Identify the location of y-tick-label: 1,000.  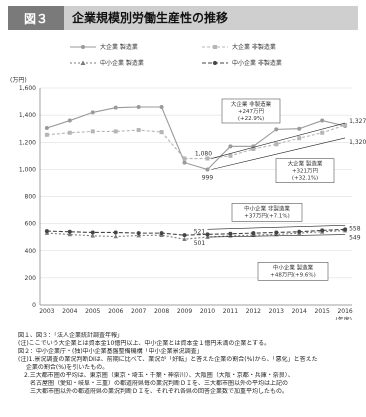
(27, 169).